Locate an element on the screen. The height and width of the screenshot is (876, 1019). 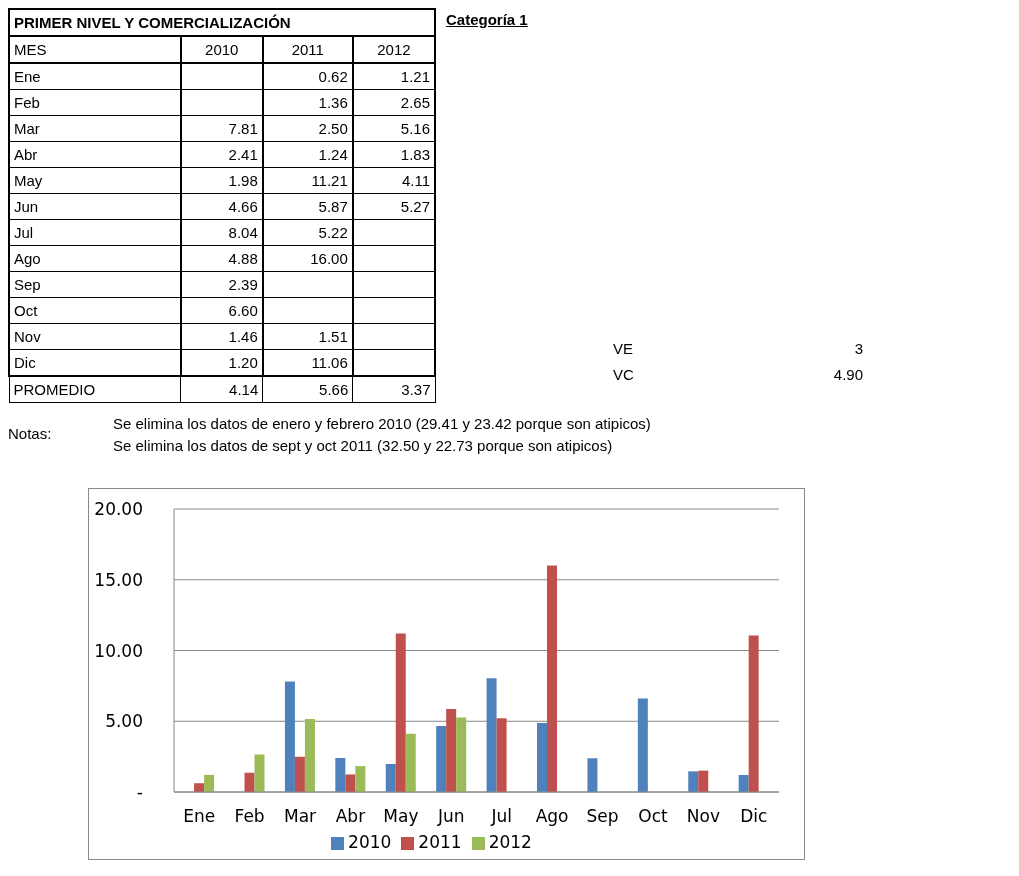
data-label: 16.00 is located at coordinates (307, 258).